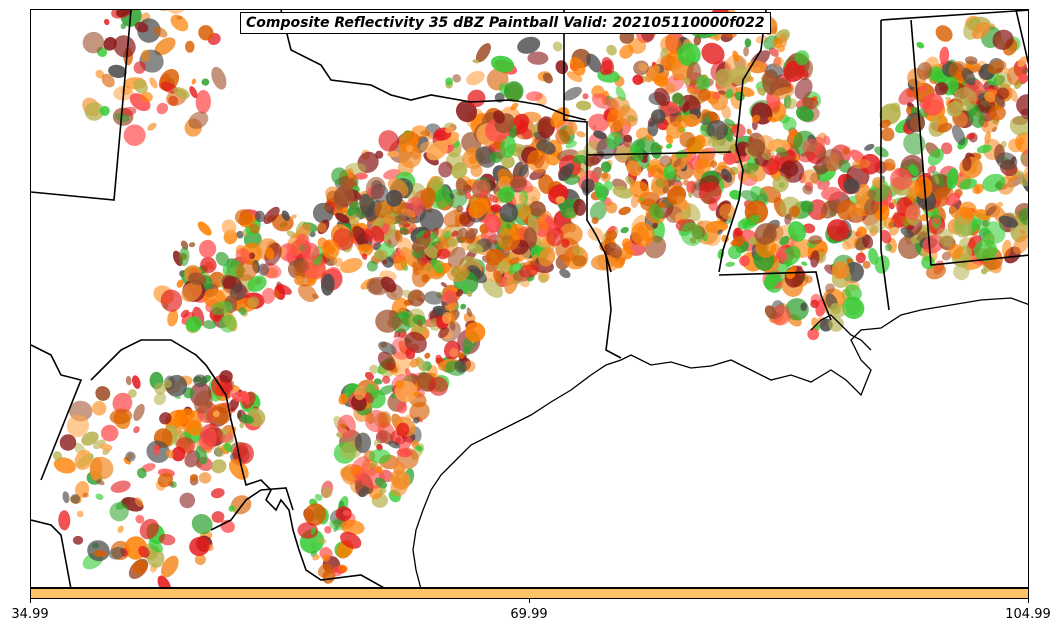  What do you see at coordinates (613, 306) in the screenshot?
I see `border-tx-la` at bounding box center [613, 306].